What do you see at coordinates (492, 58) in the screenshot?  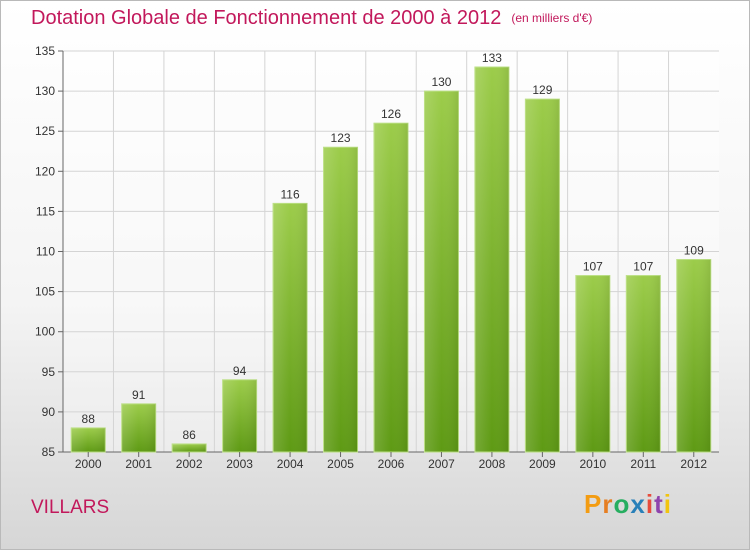 I see `bar-value-label: 133` at bounding box center [492, 58].